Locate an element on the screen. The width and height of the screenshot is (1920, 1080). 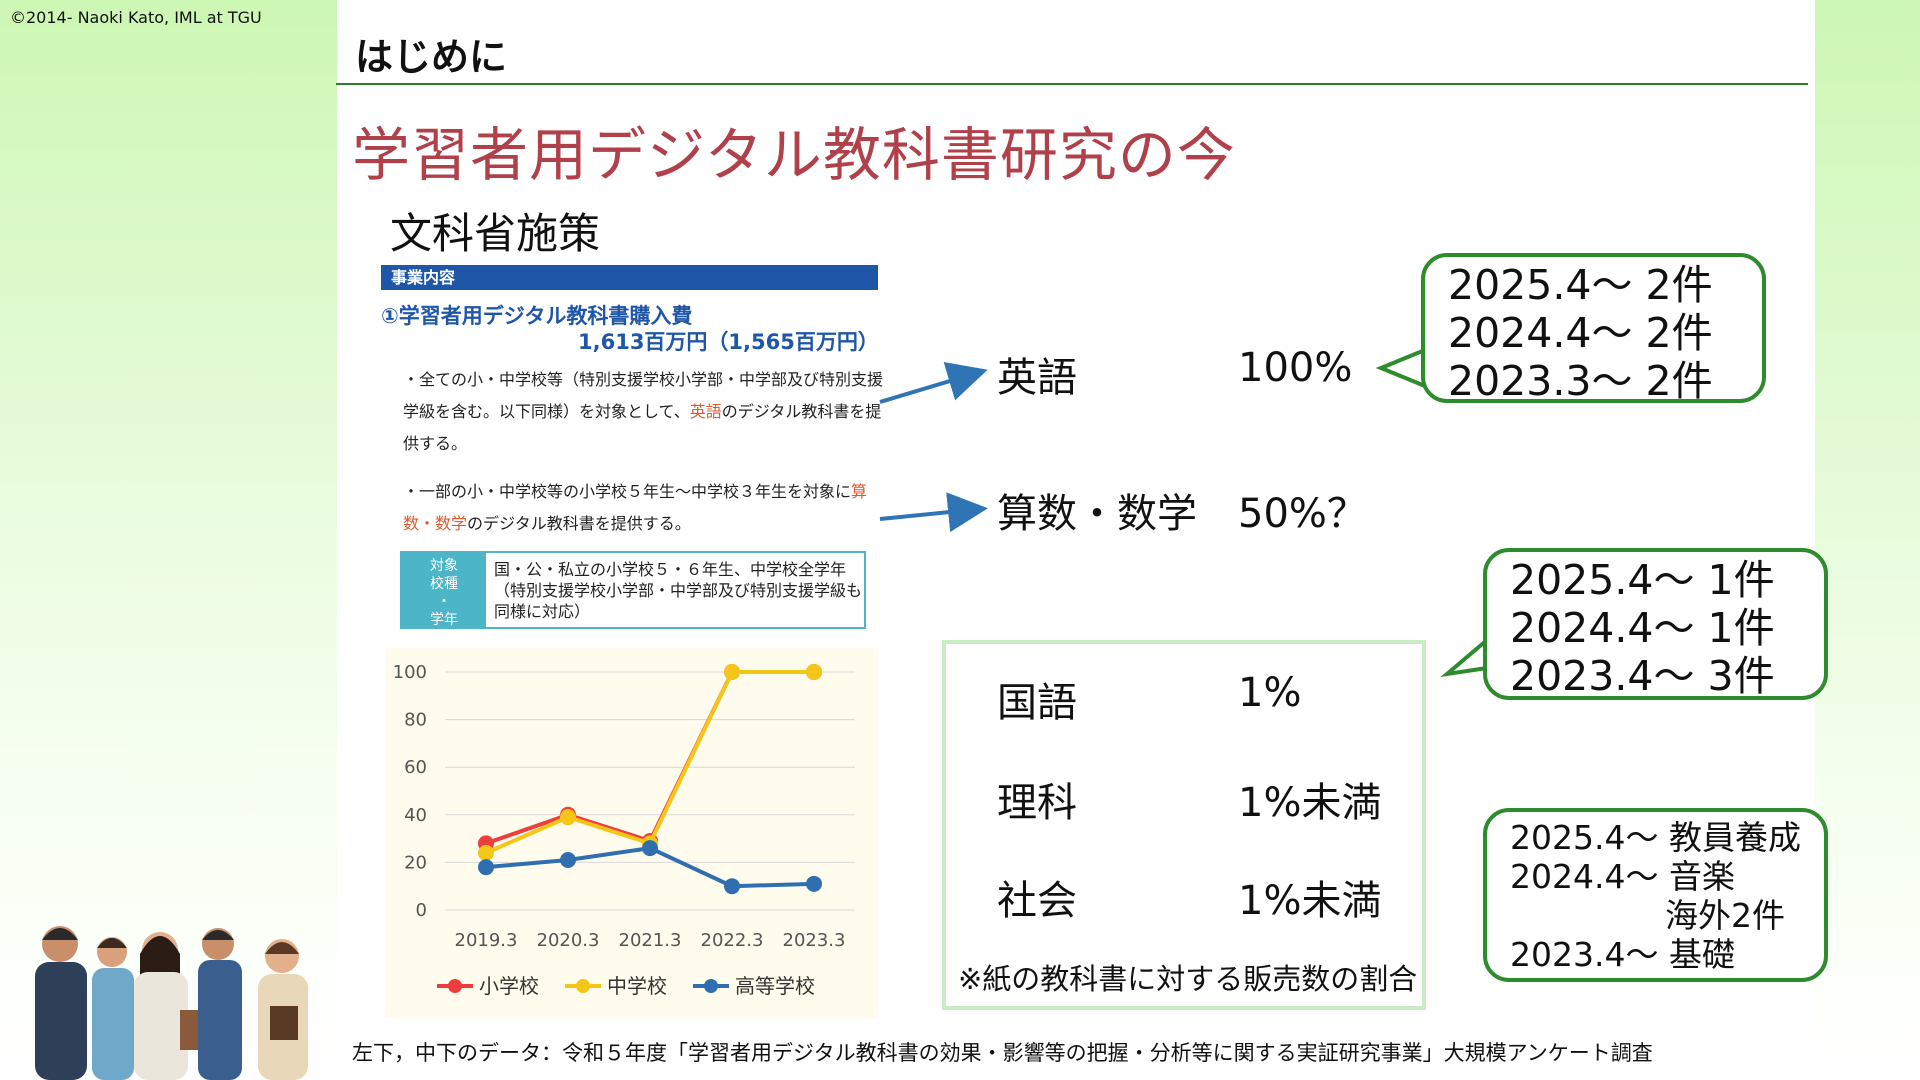
bubble-line: 2024.4～ 1件 is located at coordinates (1642, 628).